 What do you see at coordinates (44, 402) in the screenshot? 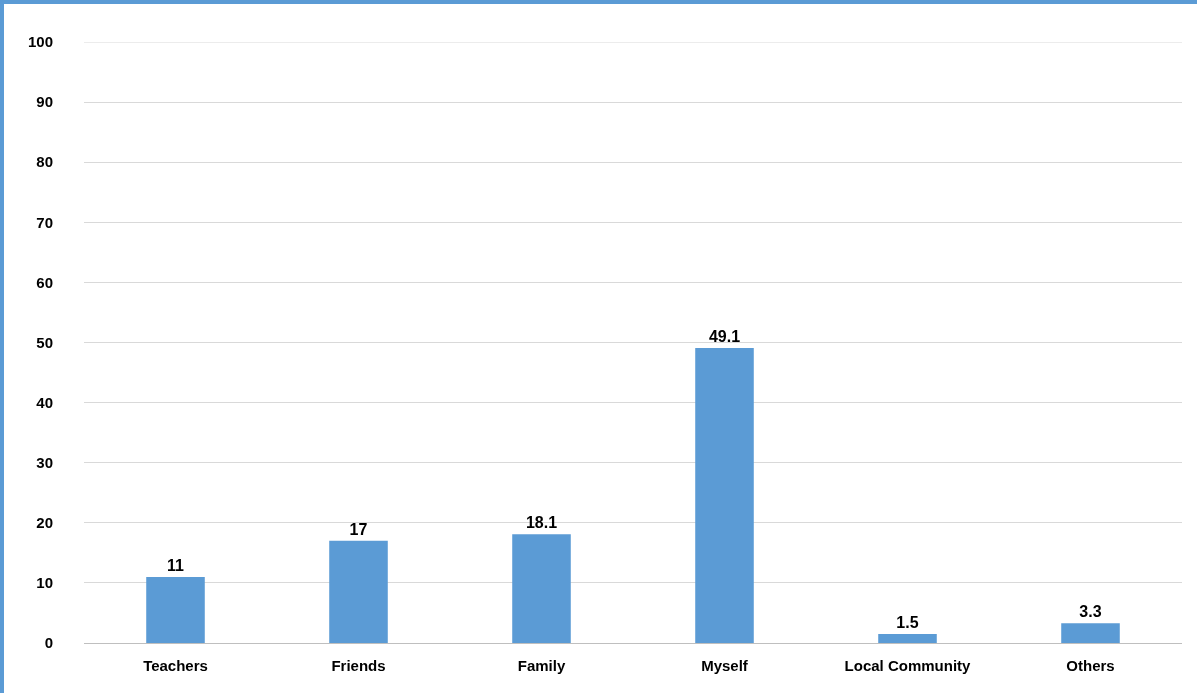
I see `y-tick-label: 40` at bounding box center [44, 402].